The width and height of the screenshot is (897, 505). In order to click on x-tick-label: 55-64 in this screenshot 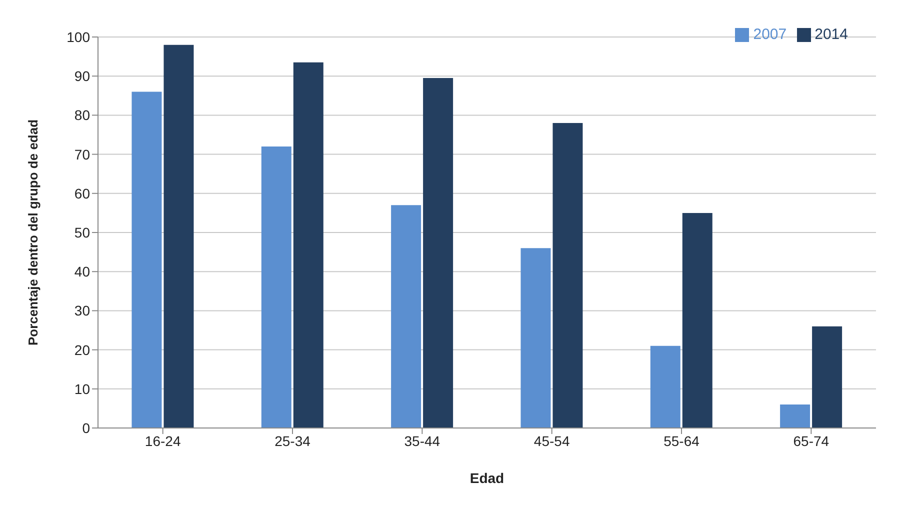, I will do `click(682, 440)`.